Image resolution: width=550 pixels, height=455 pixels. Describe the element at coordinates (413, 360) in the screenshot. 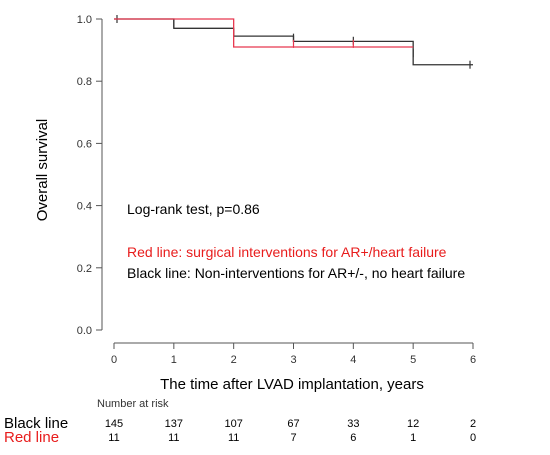

I see `x-tick-label: 5` at that location.